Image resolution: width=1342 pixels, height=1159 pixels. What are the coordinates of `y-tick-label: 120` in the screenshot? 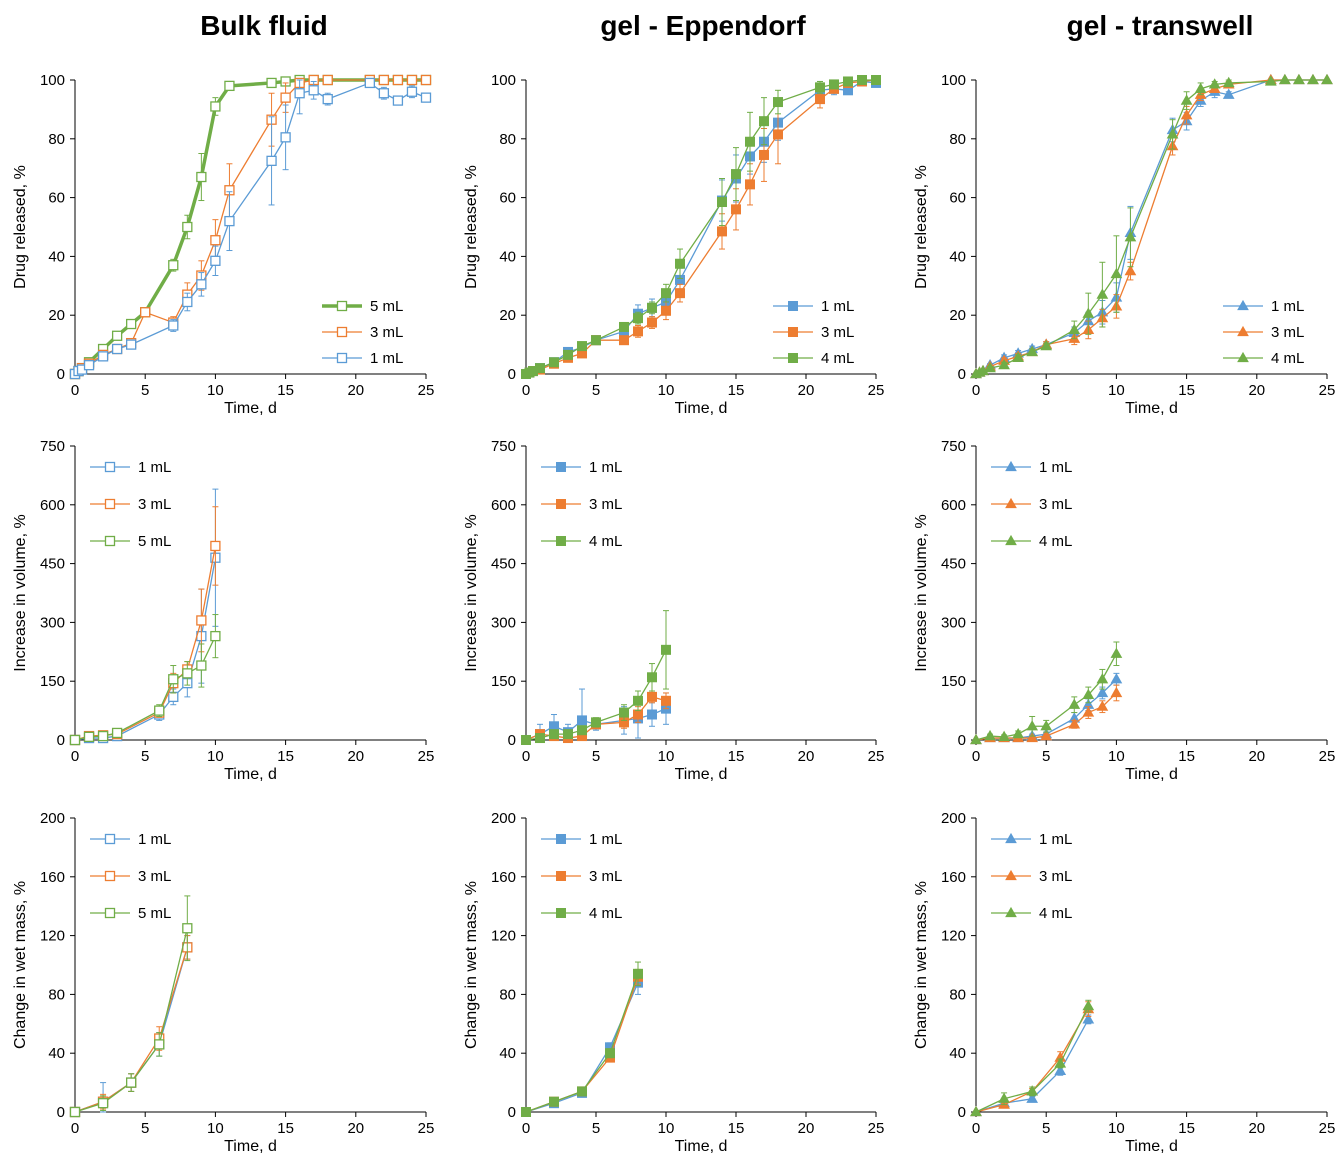 It's located at (503, 936).